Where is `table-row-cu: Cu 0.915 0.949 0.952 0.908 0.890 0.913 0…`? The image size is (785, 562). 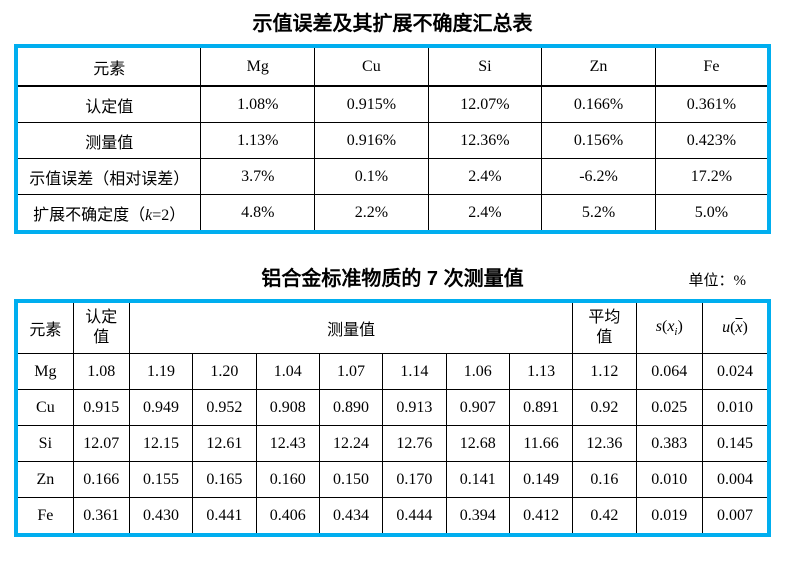 table-row-cu: Cu 0.915 0.949 0.952 0.908 0.890 0.913 0… is located at coordinates (392, 407).